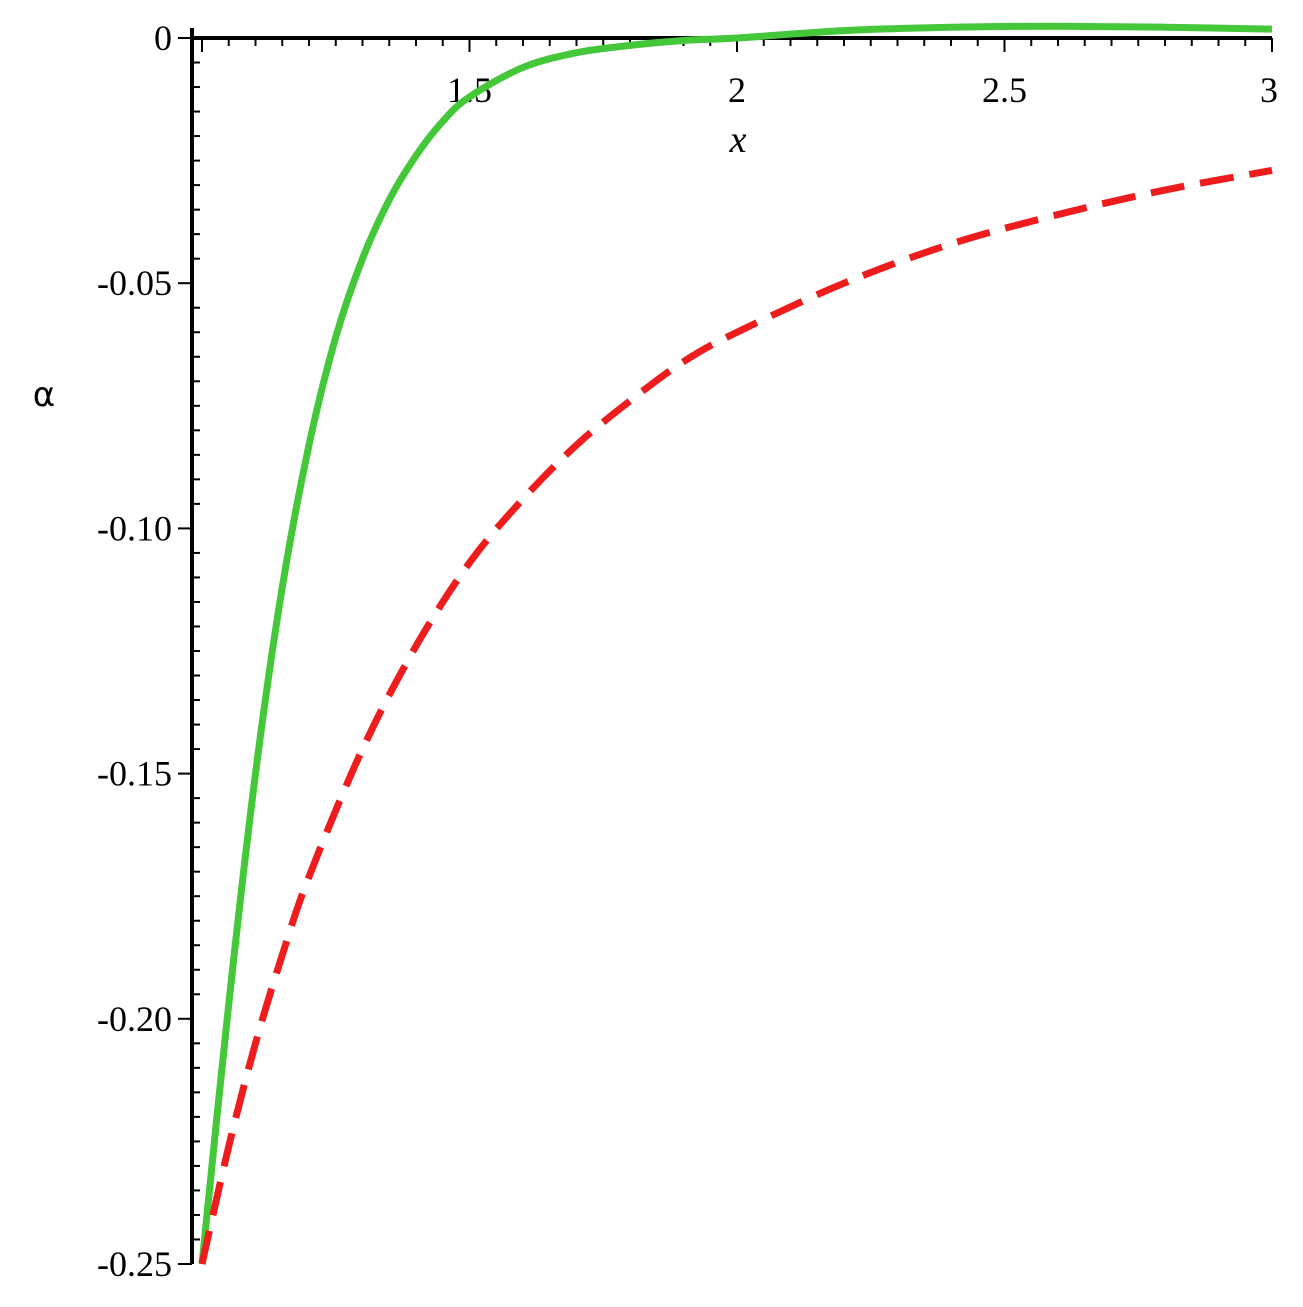 This screenshot has height=1307, width=1303. Describe the element at coordinates (134, 1264) in the screenshot. I see `y-tick-label: -0.25` at that location.